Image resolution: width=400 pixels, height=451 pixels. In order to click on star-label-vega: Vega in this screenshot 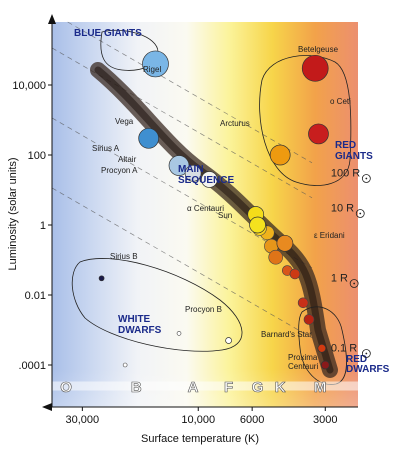, I will do `click(124, 121)`.